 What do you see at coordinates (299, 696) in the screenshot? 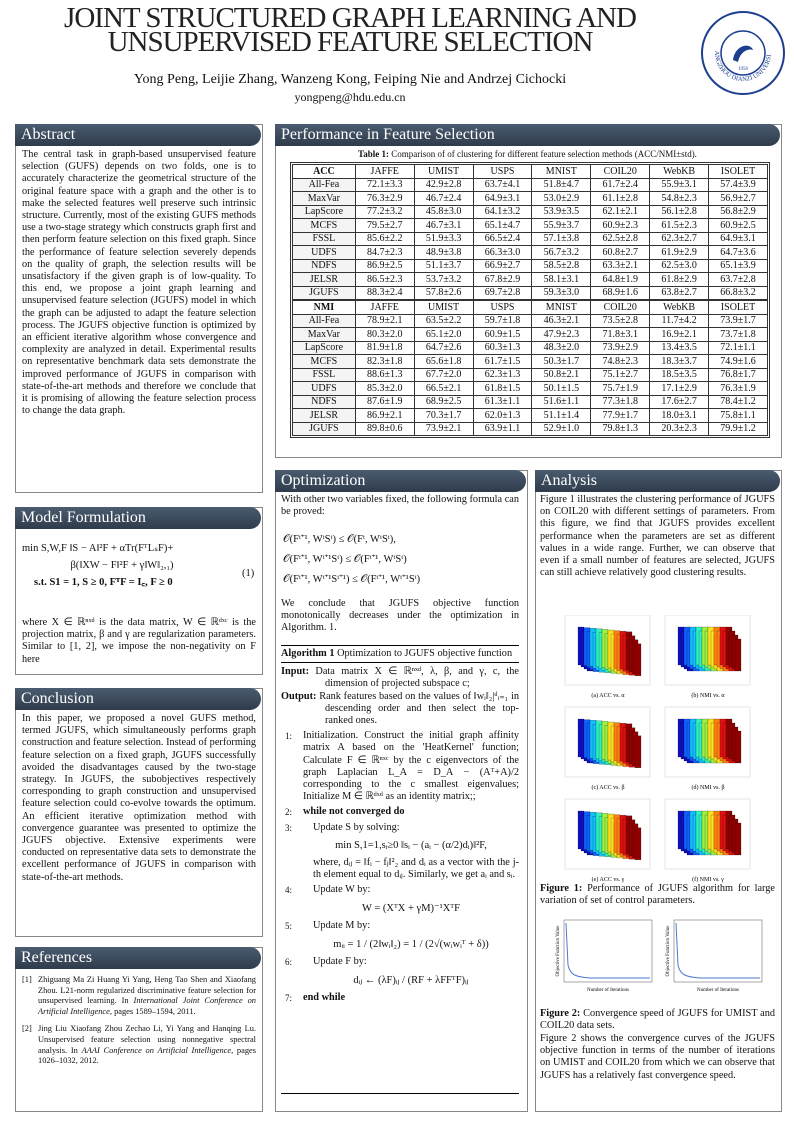
I see `output-label: Output:` at bounding box center [299, 696].